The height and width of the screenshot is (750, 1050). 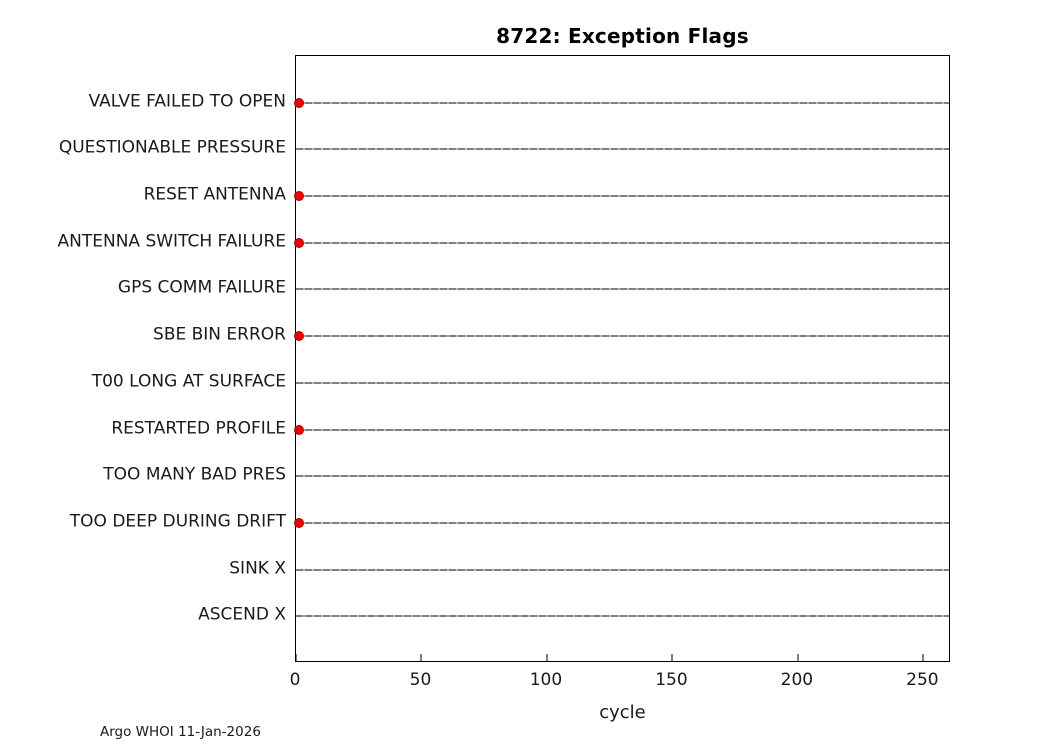 I want to click on y-tick-label: ASCEND X, so click(x=242, y=614).